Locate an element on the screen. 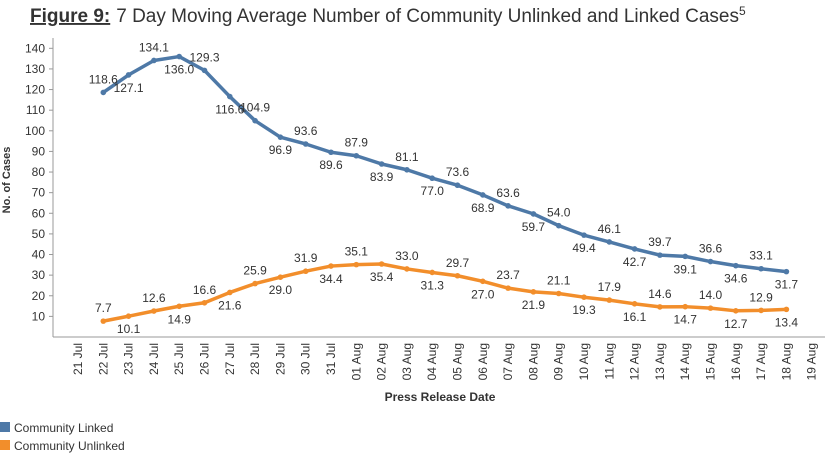  y-tick-label: 80 is located at coordinates (39, 172).